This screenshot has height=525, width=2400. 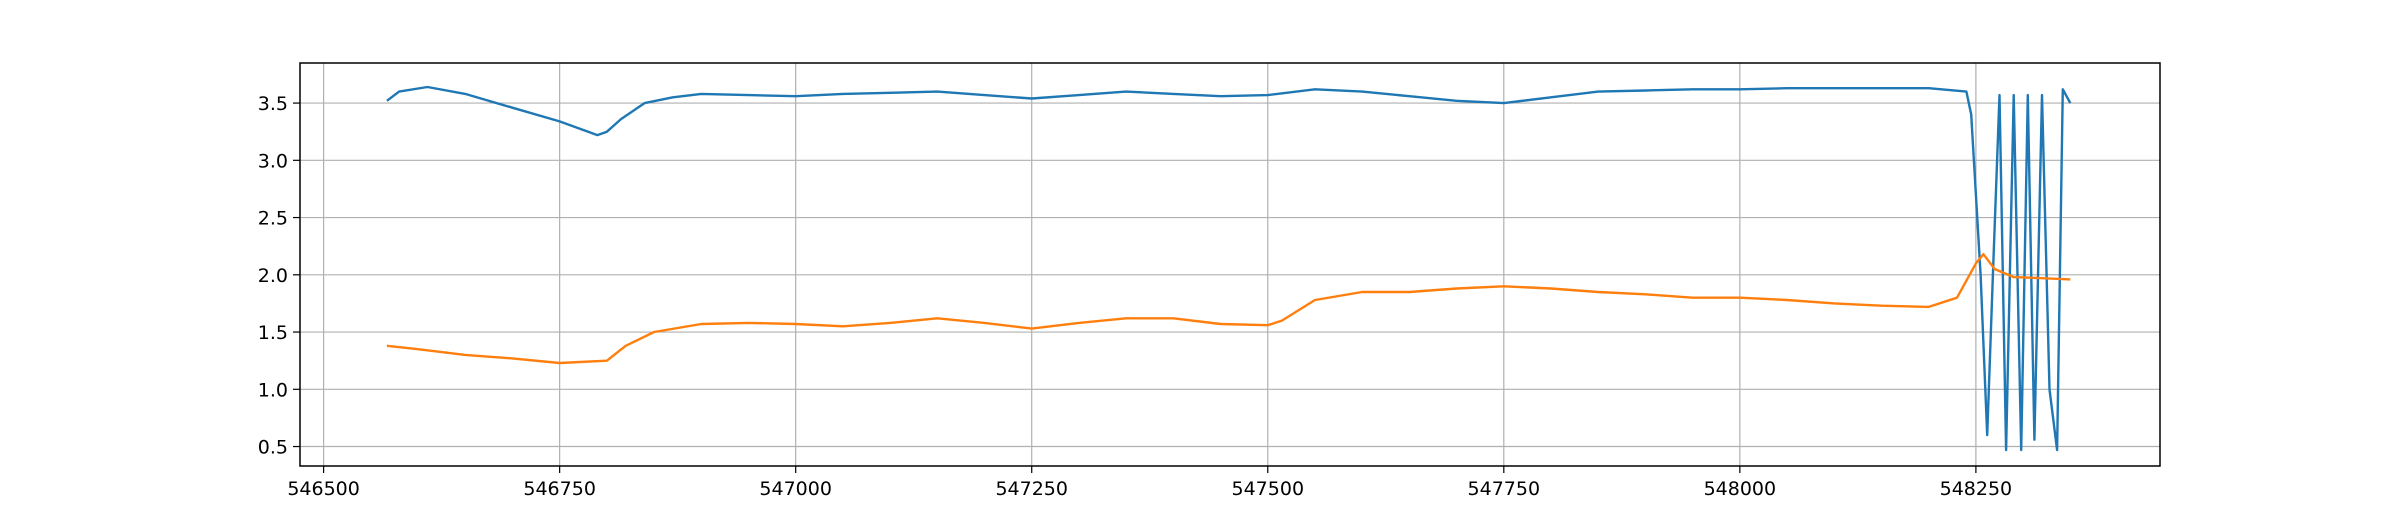 What do you see at coordinates (273, 448) in the screenshot?
I see `y-tick-label: 0.5` at bounding box center [273, 448].